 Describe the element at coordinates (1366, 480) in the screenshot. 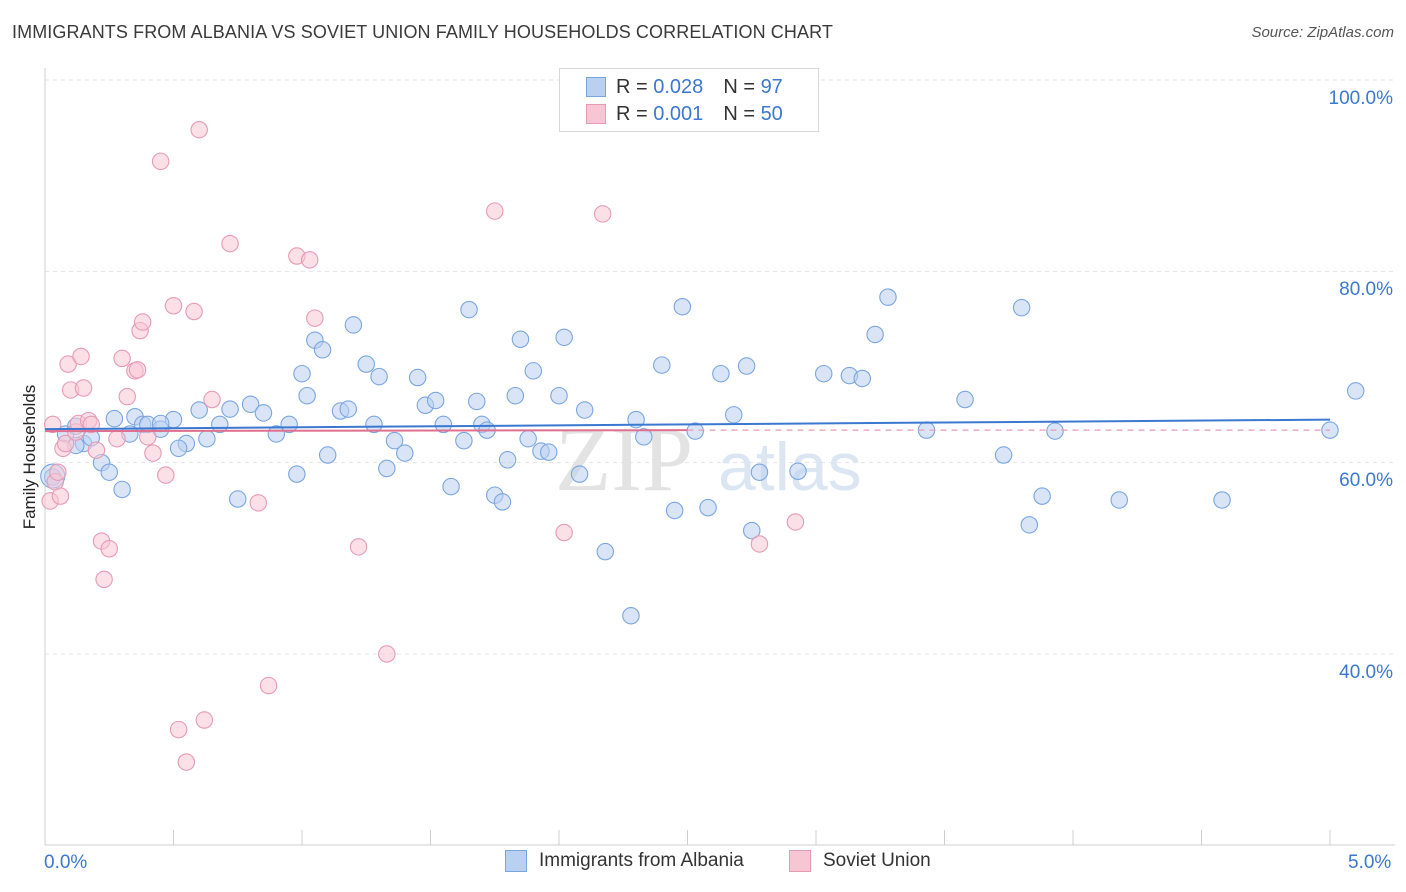

I see `y-tick-label: 60.0%` at that location.